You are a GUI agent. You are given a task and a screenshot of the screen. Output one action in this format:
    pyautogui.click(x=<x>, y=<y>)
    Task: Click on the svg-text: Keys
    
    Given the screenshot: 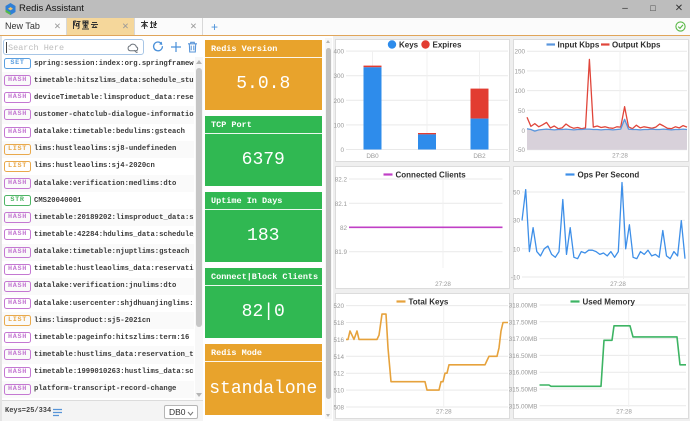 What is the action you would take?
    pyautogui.click(x=409, y=45)
    